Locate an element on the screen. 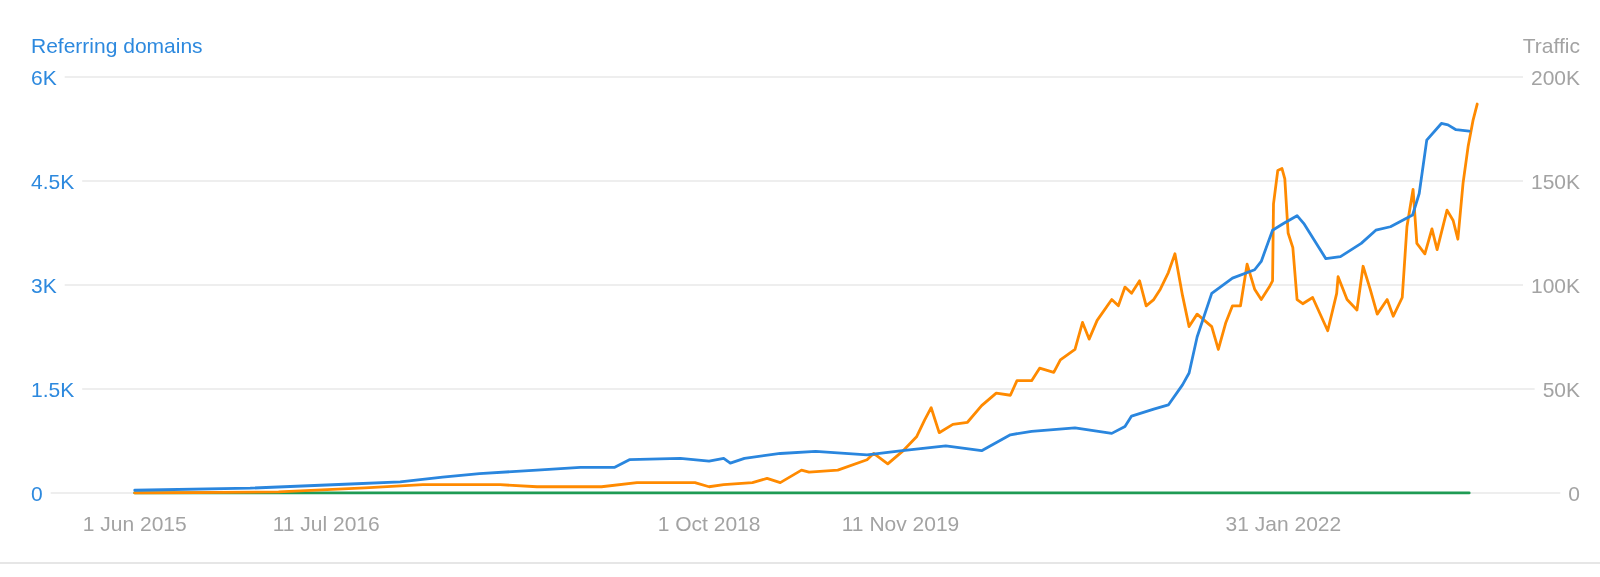  y2-tick-label: 150K is located at coordinates (1555, 181).